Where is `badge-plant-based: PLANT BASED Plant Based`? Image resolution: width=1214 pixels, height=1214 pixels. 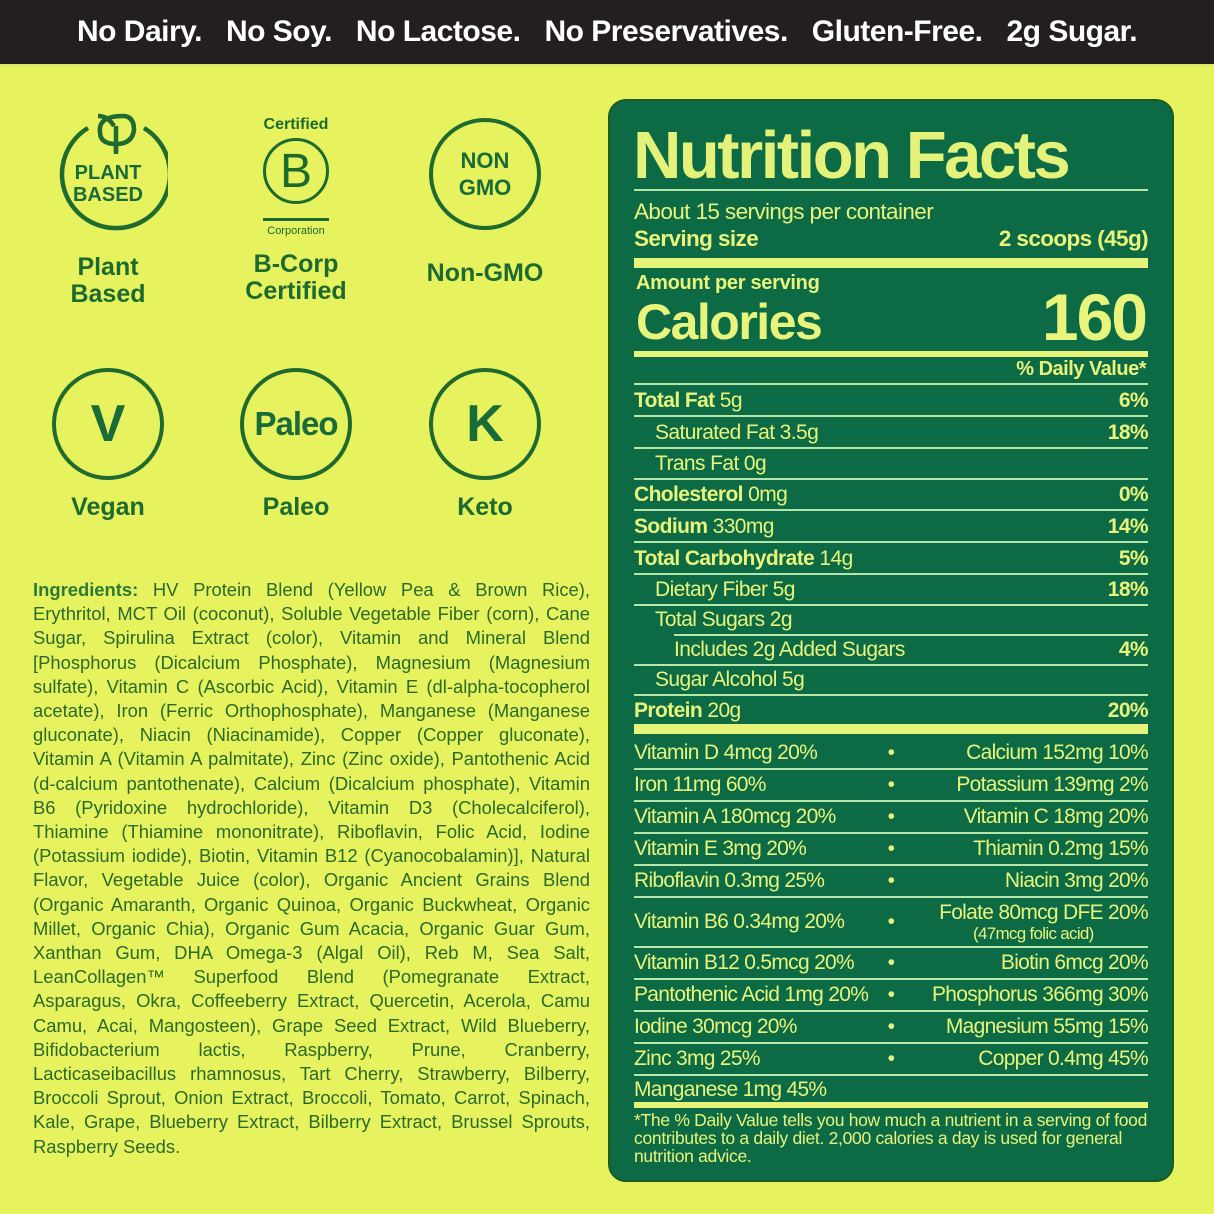
badge-plant-based: PLANT BASED Plant Based is located at coordinates (108, 209).